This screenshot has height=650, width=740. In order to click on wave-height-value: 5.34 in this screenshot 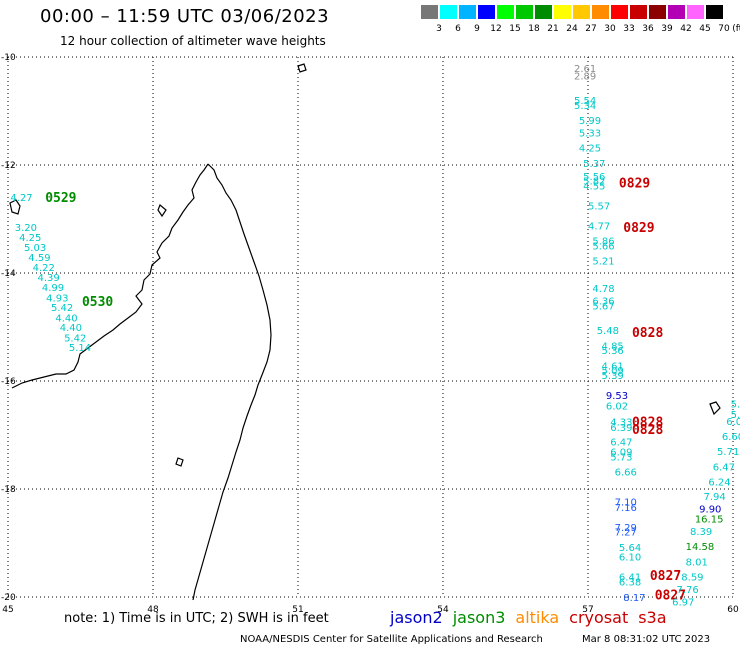, I will do `click(585, 106)`.